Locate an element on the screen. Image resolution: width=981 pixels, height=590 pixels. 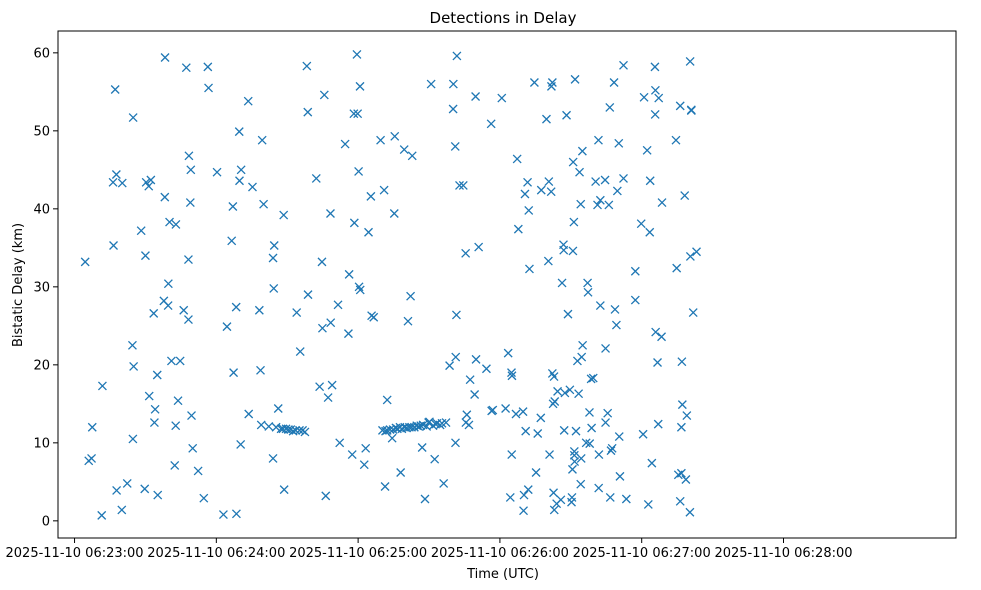
x-tick-label: 2025-11-10 06:28:00 is located at coordinates (783, 553).